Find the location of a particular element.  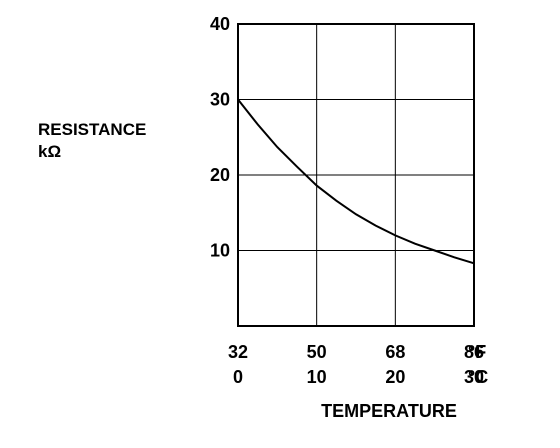

x-tick-label-c-1: 10 is located at coordinates (317, 377).